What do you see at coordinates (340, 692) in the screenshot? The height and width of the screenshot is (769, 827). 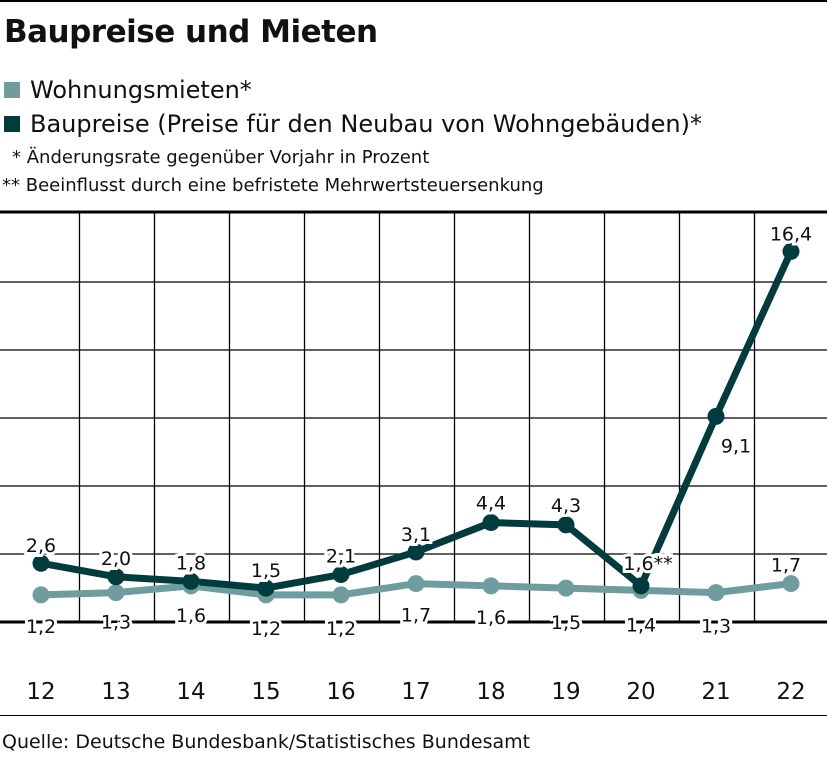 I see `x-tick-label: 16` at bounding box center [340, 692].